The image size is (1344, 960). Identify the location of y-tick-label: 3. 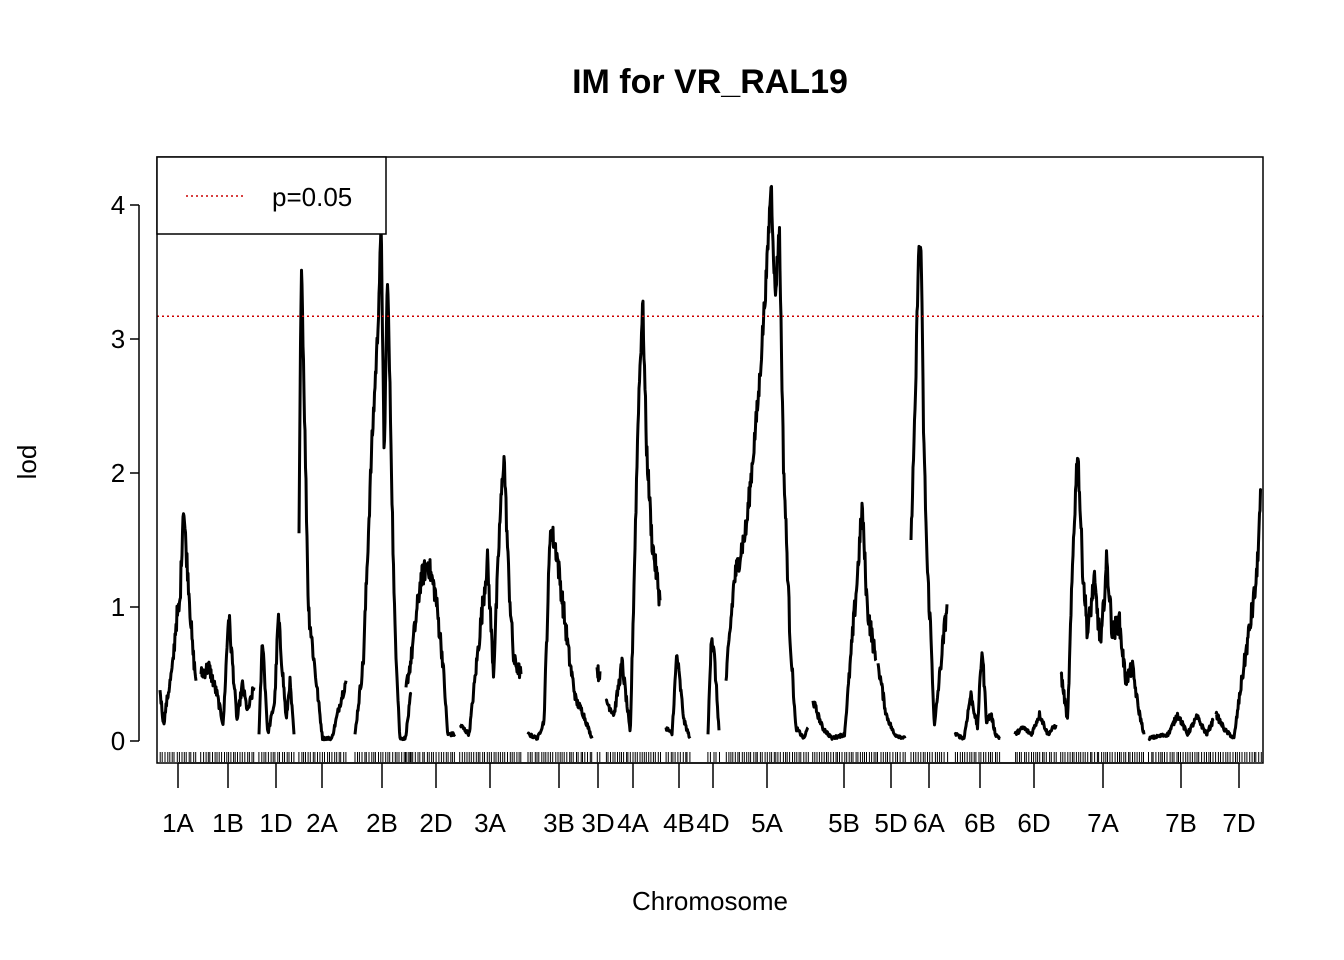
(118, 339).